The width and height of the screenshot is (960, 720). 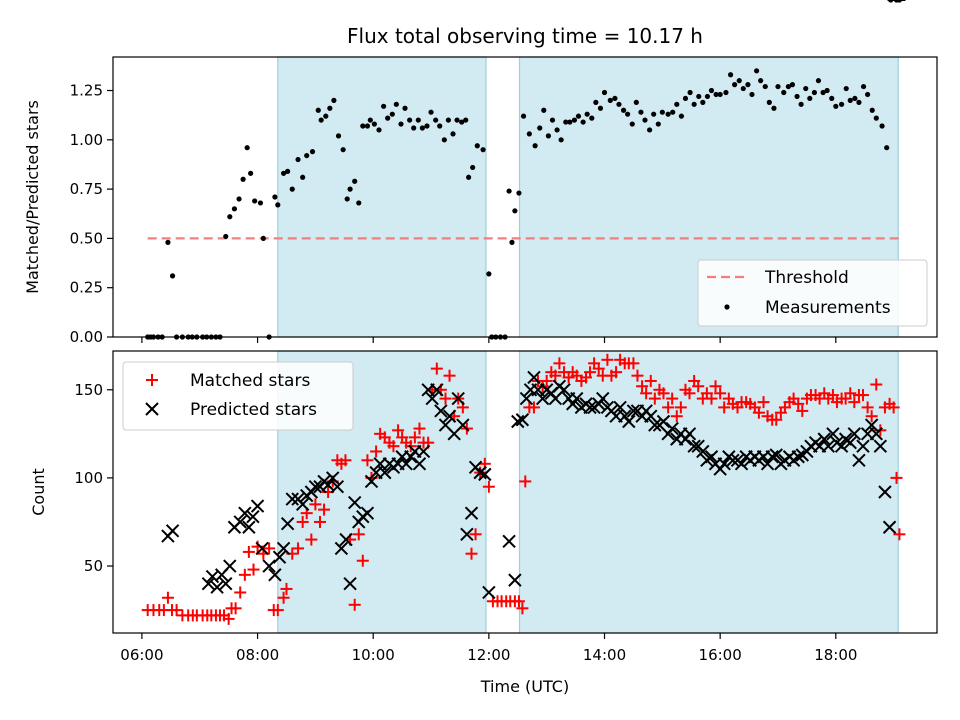 What do you see at coordinates (604, 655) in the screenshot?
I see `time-x-tick-label: 14:00` at bounding box center [604, 655].